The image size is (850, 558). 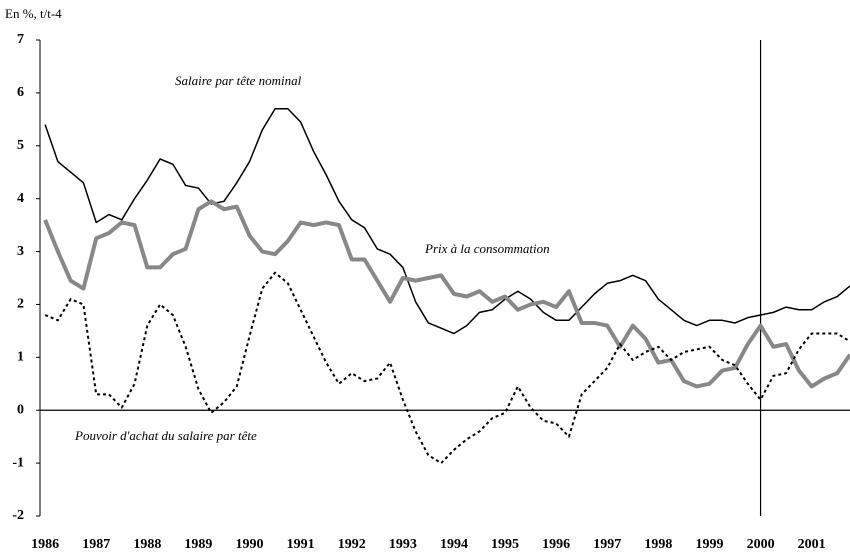 What do you see at coordinates (709, 544) in the screenshot?
I see `x-tick-label: 1999` at bounding box center [709, 544].